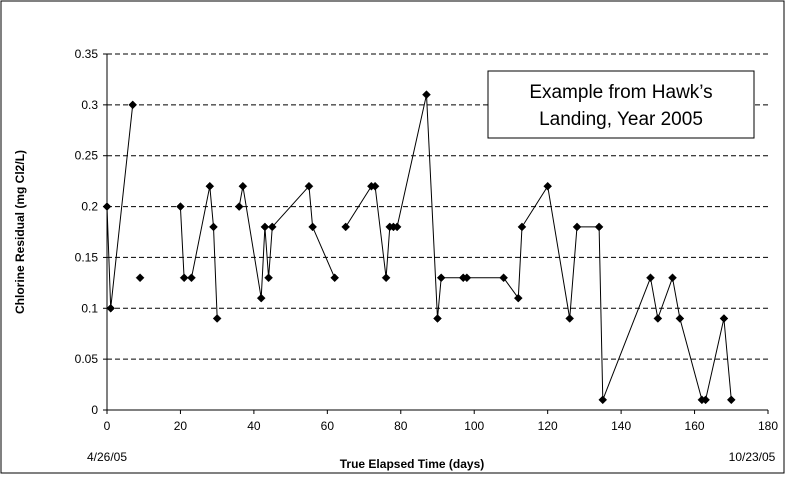  Describe the element at coordinates (621, 426) in the screenshot. I see `x-tick-label: 140` at that location.